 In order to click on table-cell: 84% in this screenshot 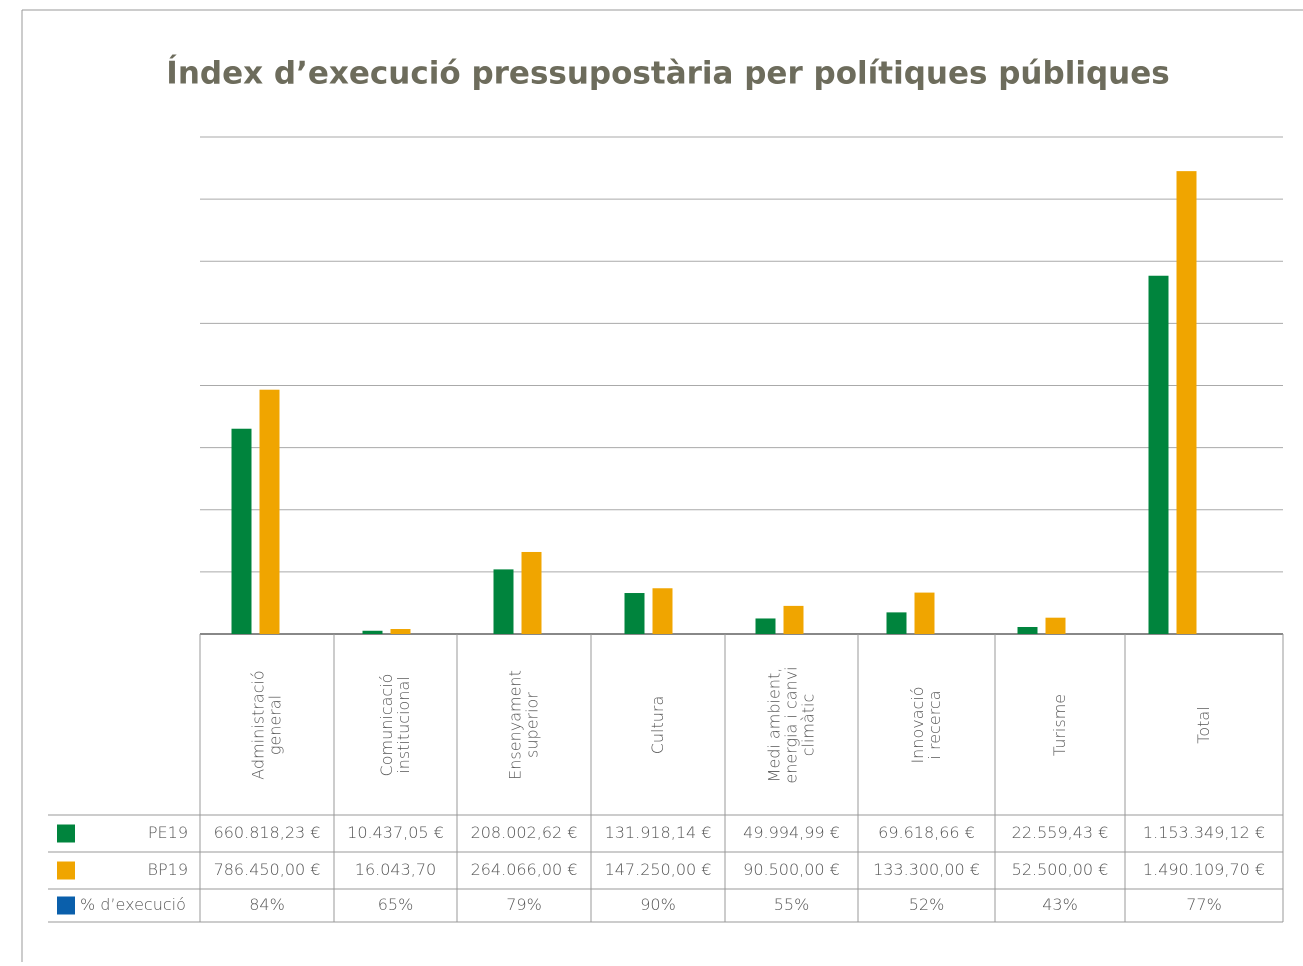, I will do `click(267, 904)`.